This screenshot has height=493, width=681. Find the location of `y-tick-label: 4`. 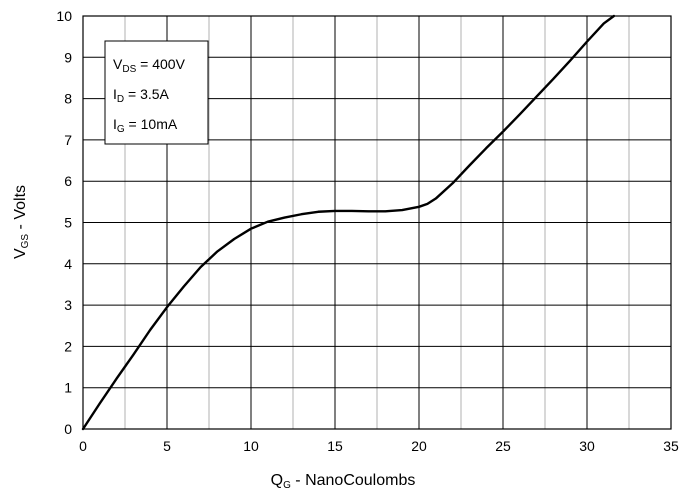

y-tick-label: 4 is located at coordinates (68, 264).